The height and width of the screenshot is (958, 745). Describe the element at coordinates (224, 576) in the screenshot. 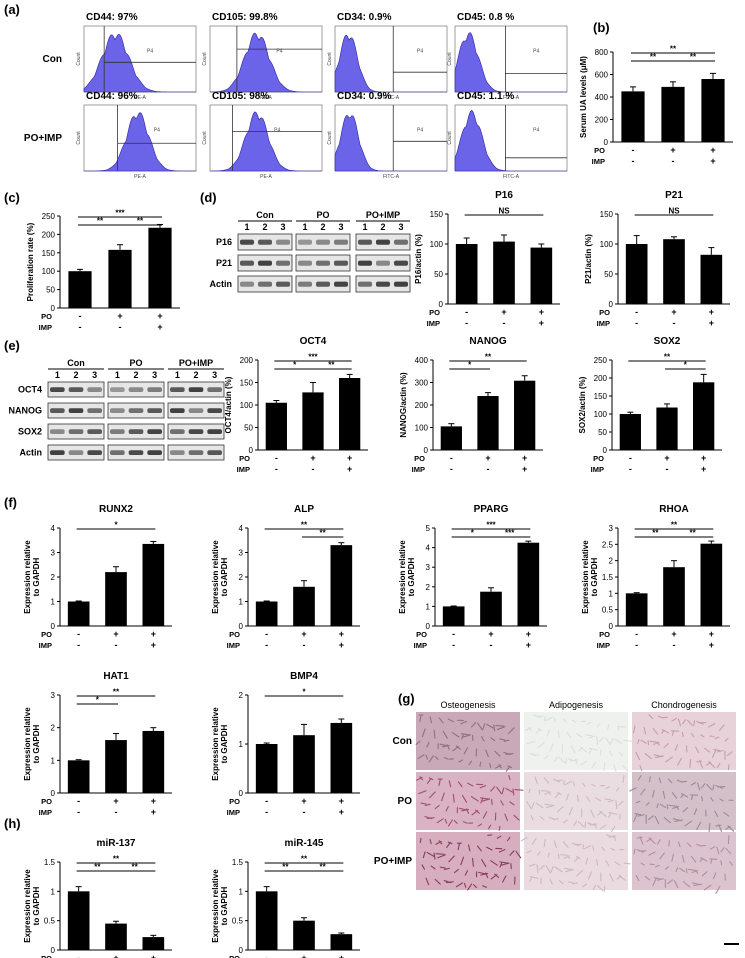

I see `y-axis-label: to GAPDH` at that location.